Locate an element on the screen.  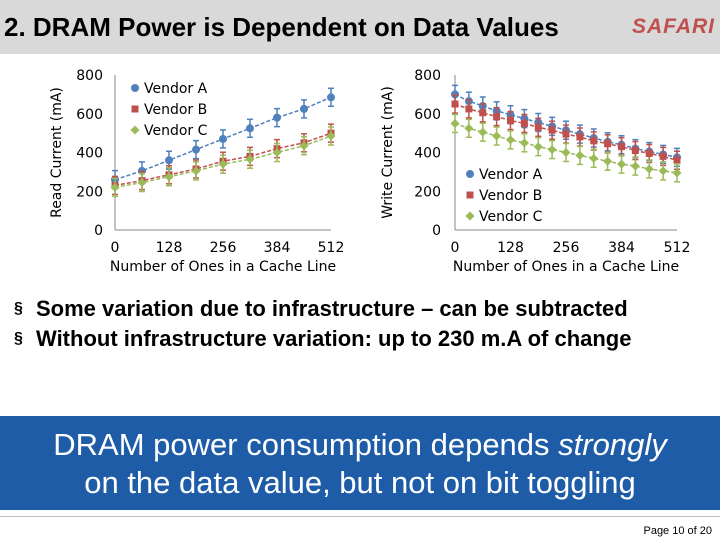
safari-logo: SAFARI is located at coordinates (674, 26).